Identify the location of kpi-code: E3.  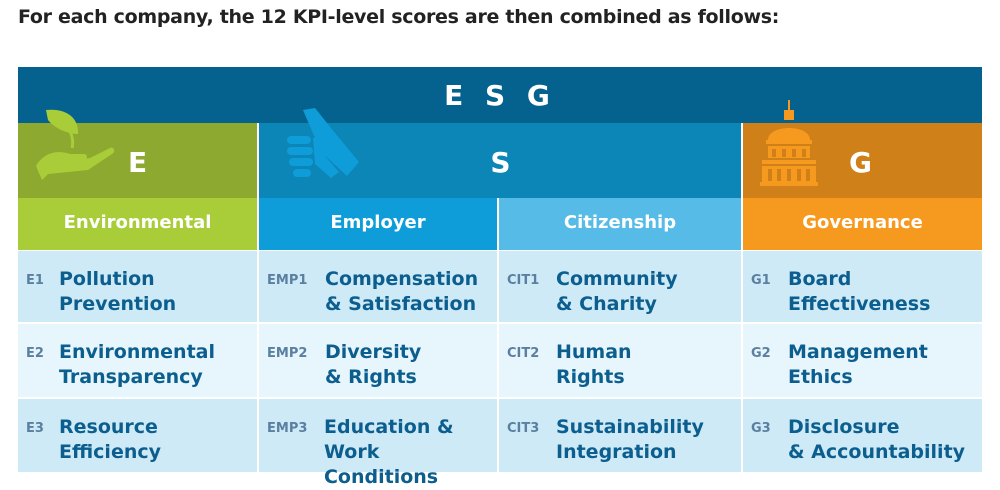
(35, 428).